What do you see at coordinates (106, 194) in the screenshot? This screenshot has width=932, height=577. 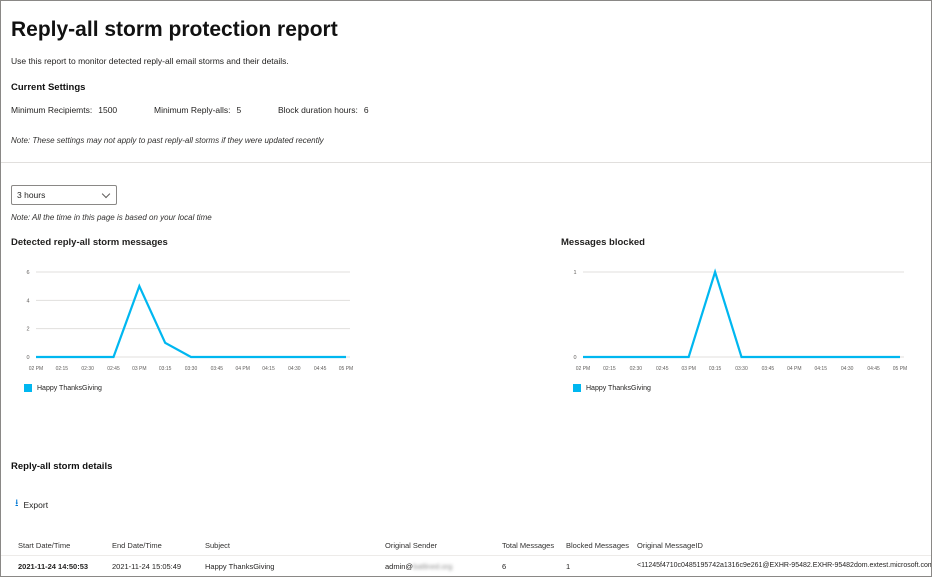 I see `chevron-down-icon` at bounding box center [106, 194].